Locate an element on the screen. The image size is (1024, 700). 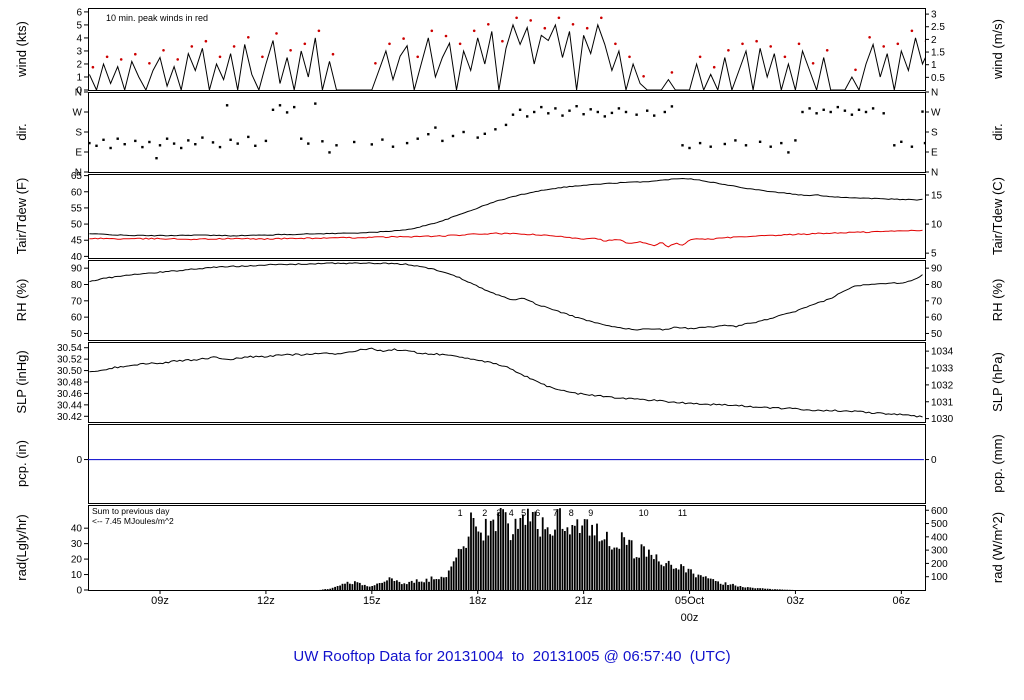
ytick-label-right: 300 is located at coordinates (939, 551).